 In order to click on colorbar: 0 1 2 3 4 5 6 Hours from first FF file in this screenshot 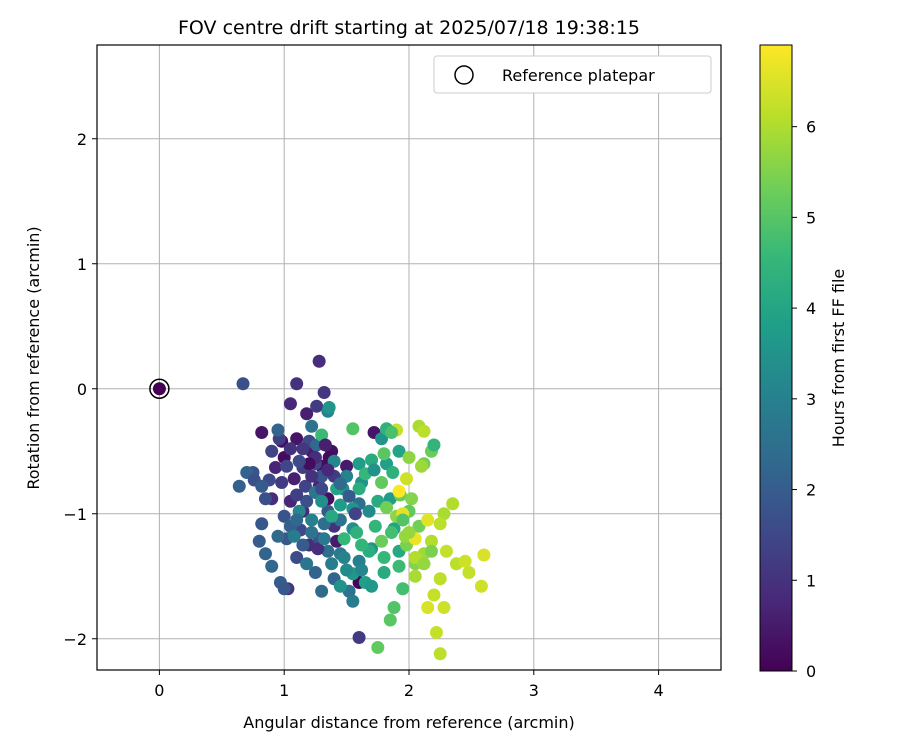, I will do `click(803, 362)`.